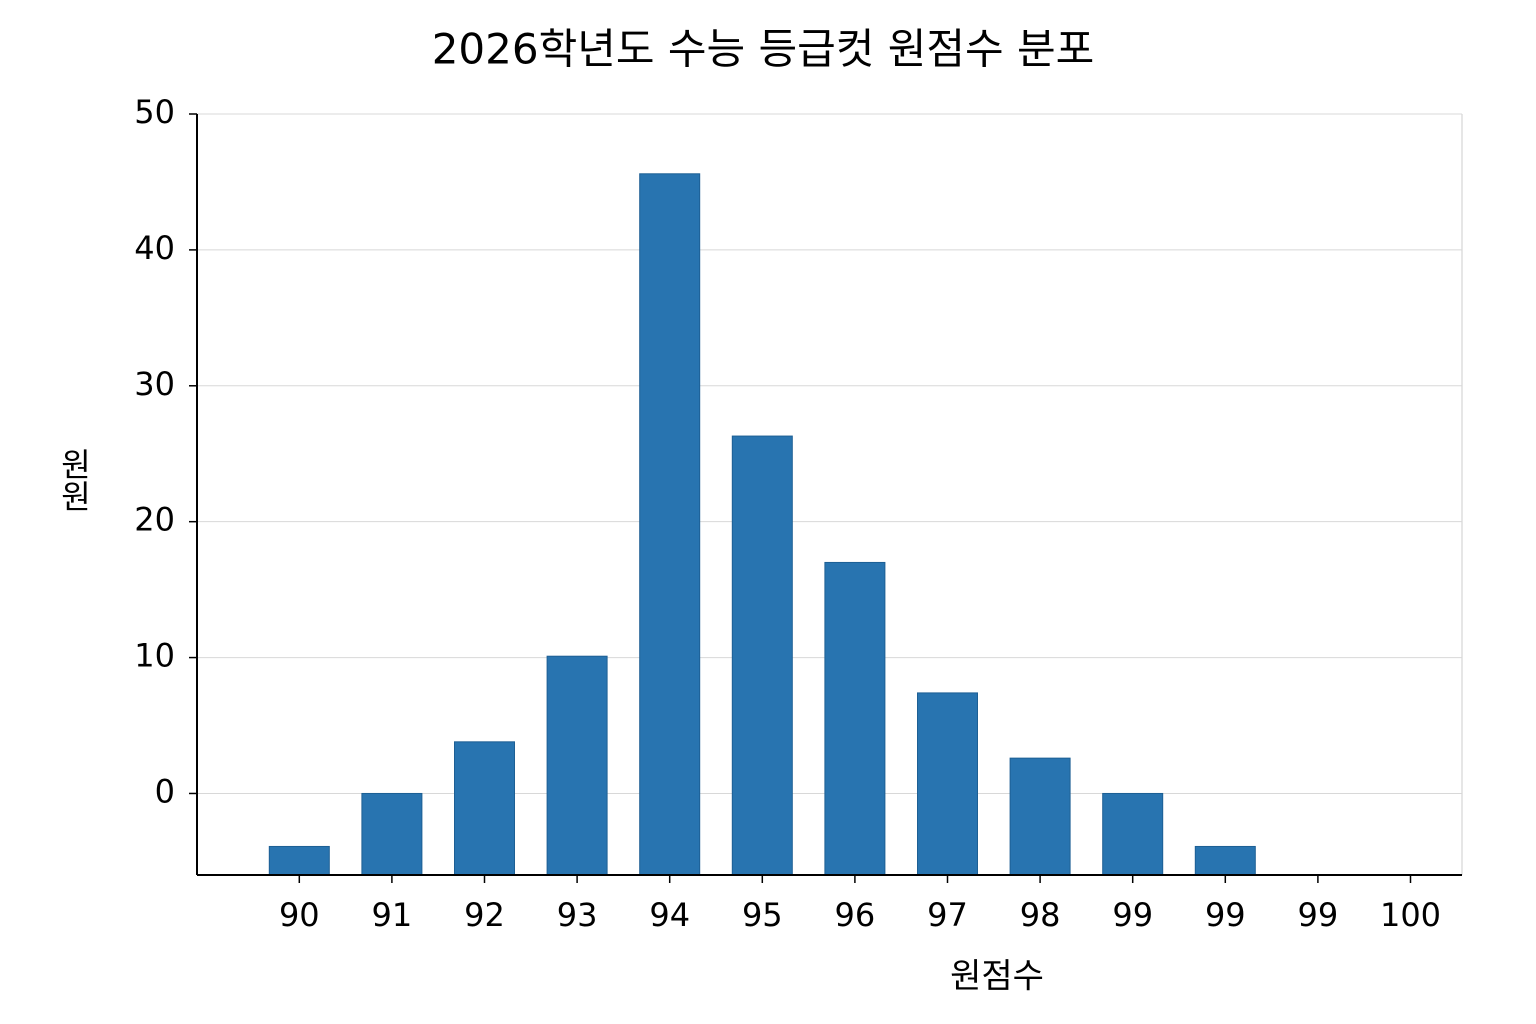 This screenshot has height=1024, width=1536. What do you see at coordinates (997, 977) in the screenshot?
I see `x-axis-label: 원점수` at bounding box center [997, 977].